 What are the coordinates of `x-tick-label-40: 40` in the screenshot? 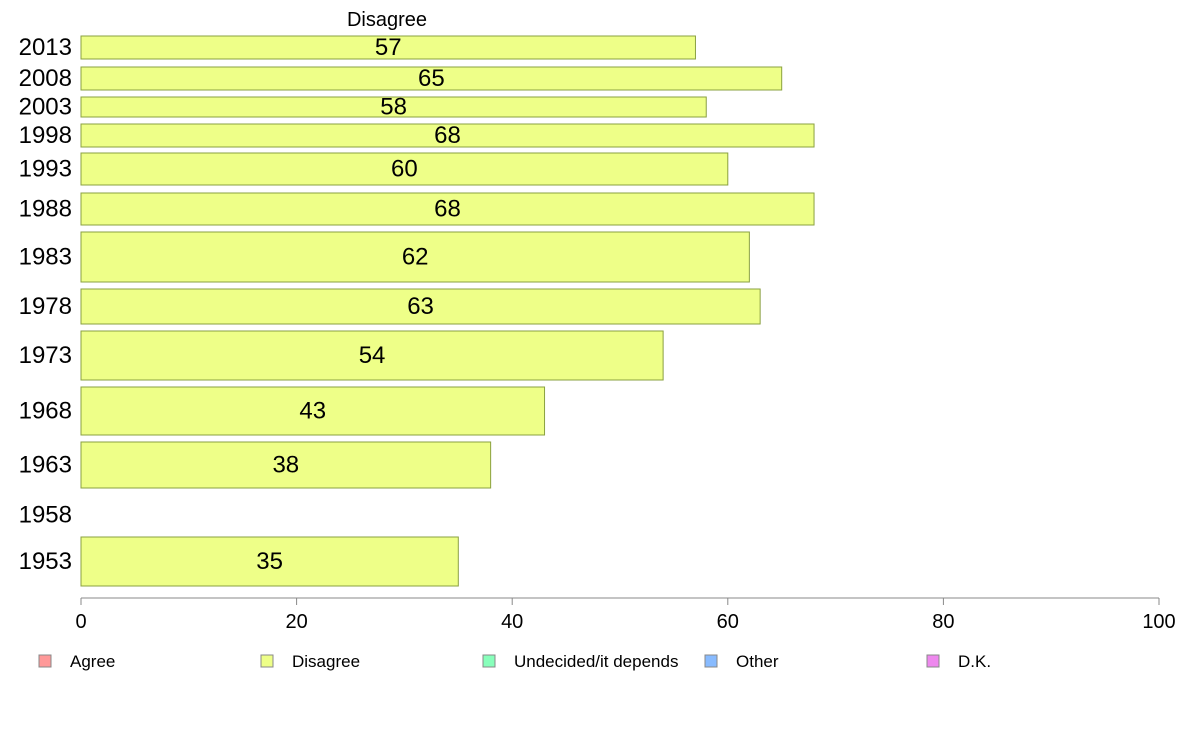 It's located at (512, 622).